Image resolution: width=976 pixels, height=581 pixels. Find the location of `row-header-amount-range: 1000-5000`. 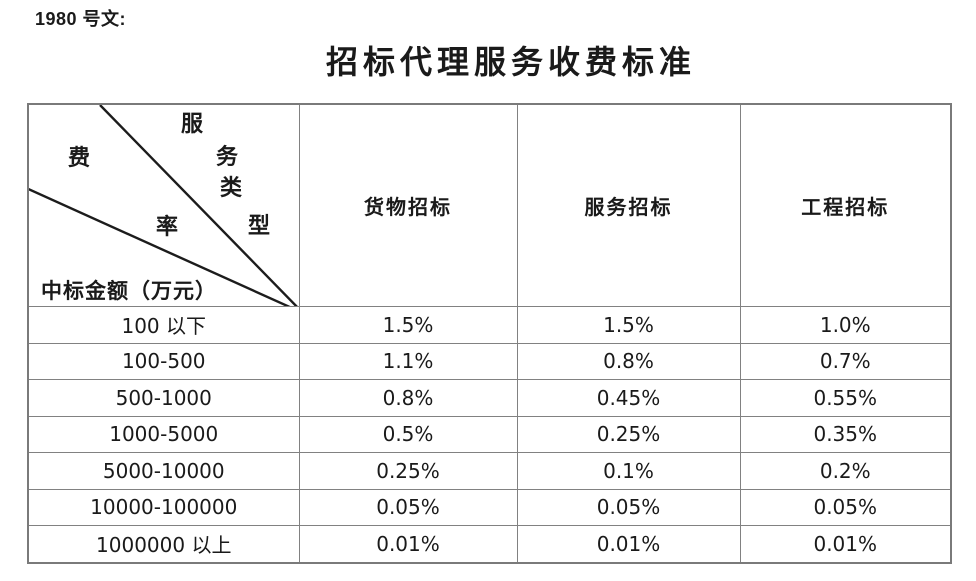

row-header-amount-range: 1000-5000 is located at coordinates (163, 434).